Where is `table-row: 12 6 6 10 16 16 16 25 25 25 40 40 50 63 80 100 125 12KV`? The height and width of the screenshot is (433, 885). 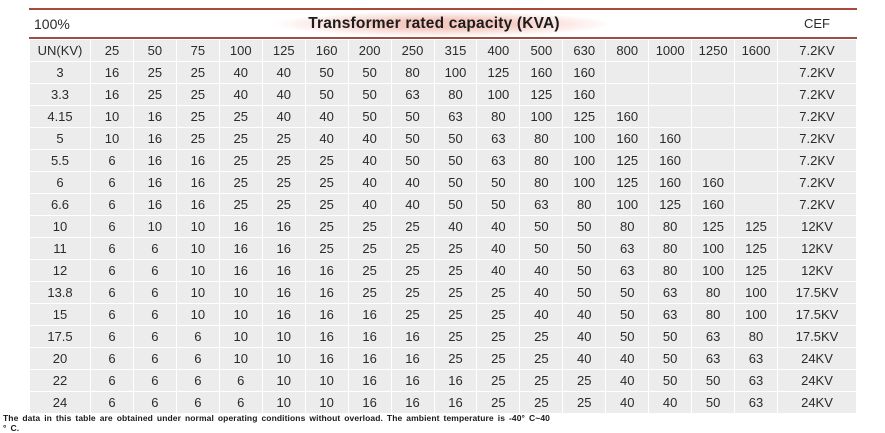
table-row: 12 6 6 10 16 16 16 25 25 25 40 40 50 63 80 100 125 12KV is located at coordinates (443, 270).